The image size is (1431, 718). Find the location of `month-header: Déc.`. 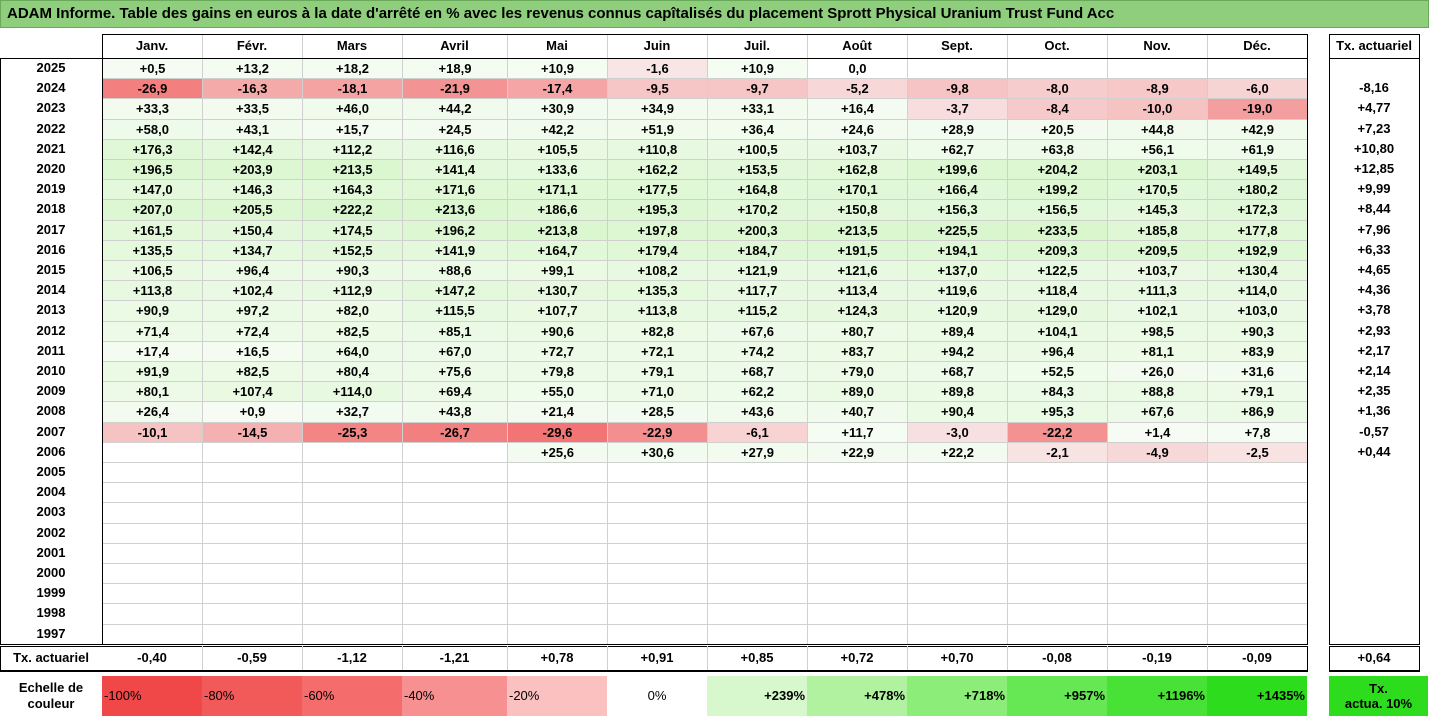

month-header: Déc. is located at coordinates (1257, 45).